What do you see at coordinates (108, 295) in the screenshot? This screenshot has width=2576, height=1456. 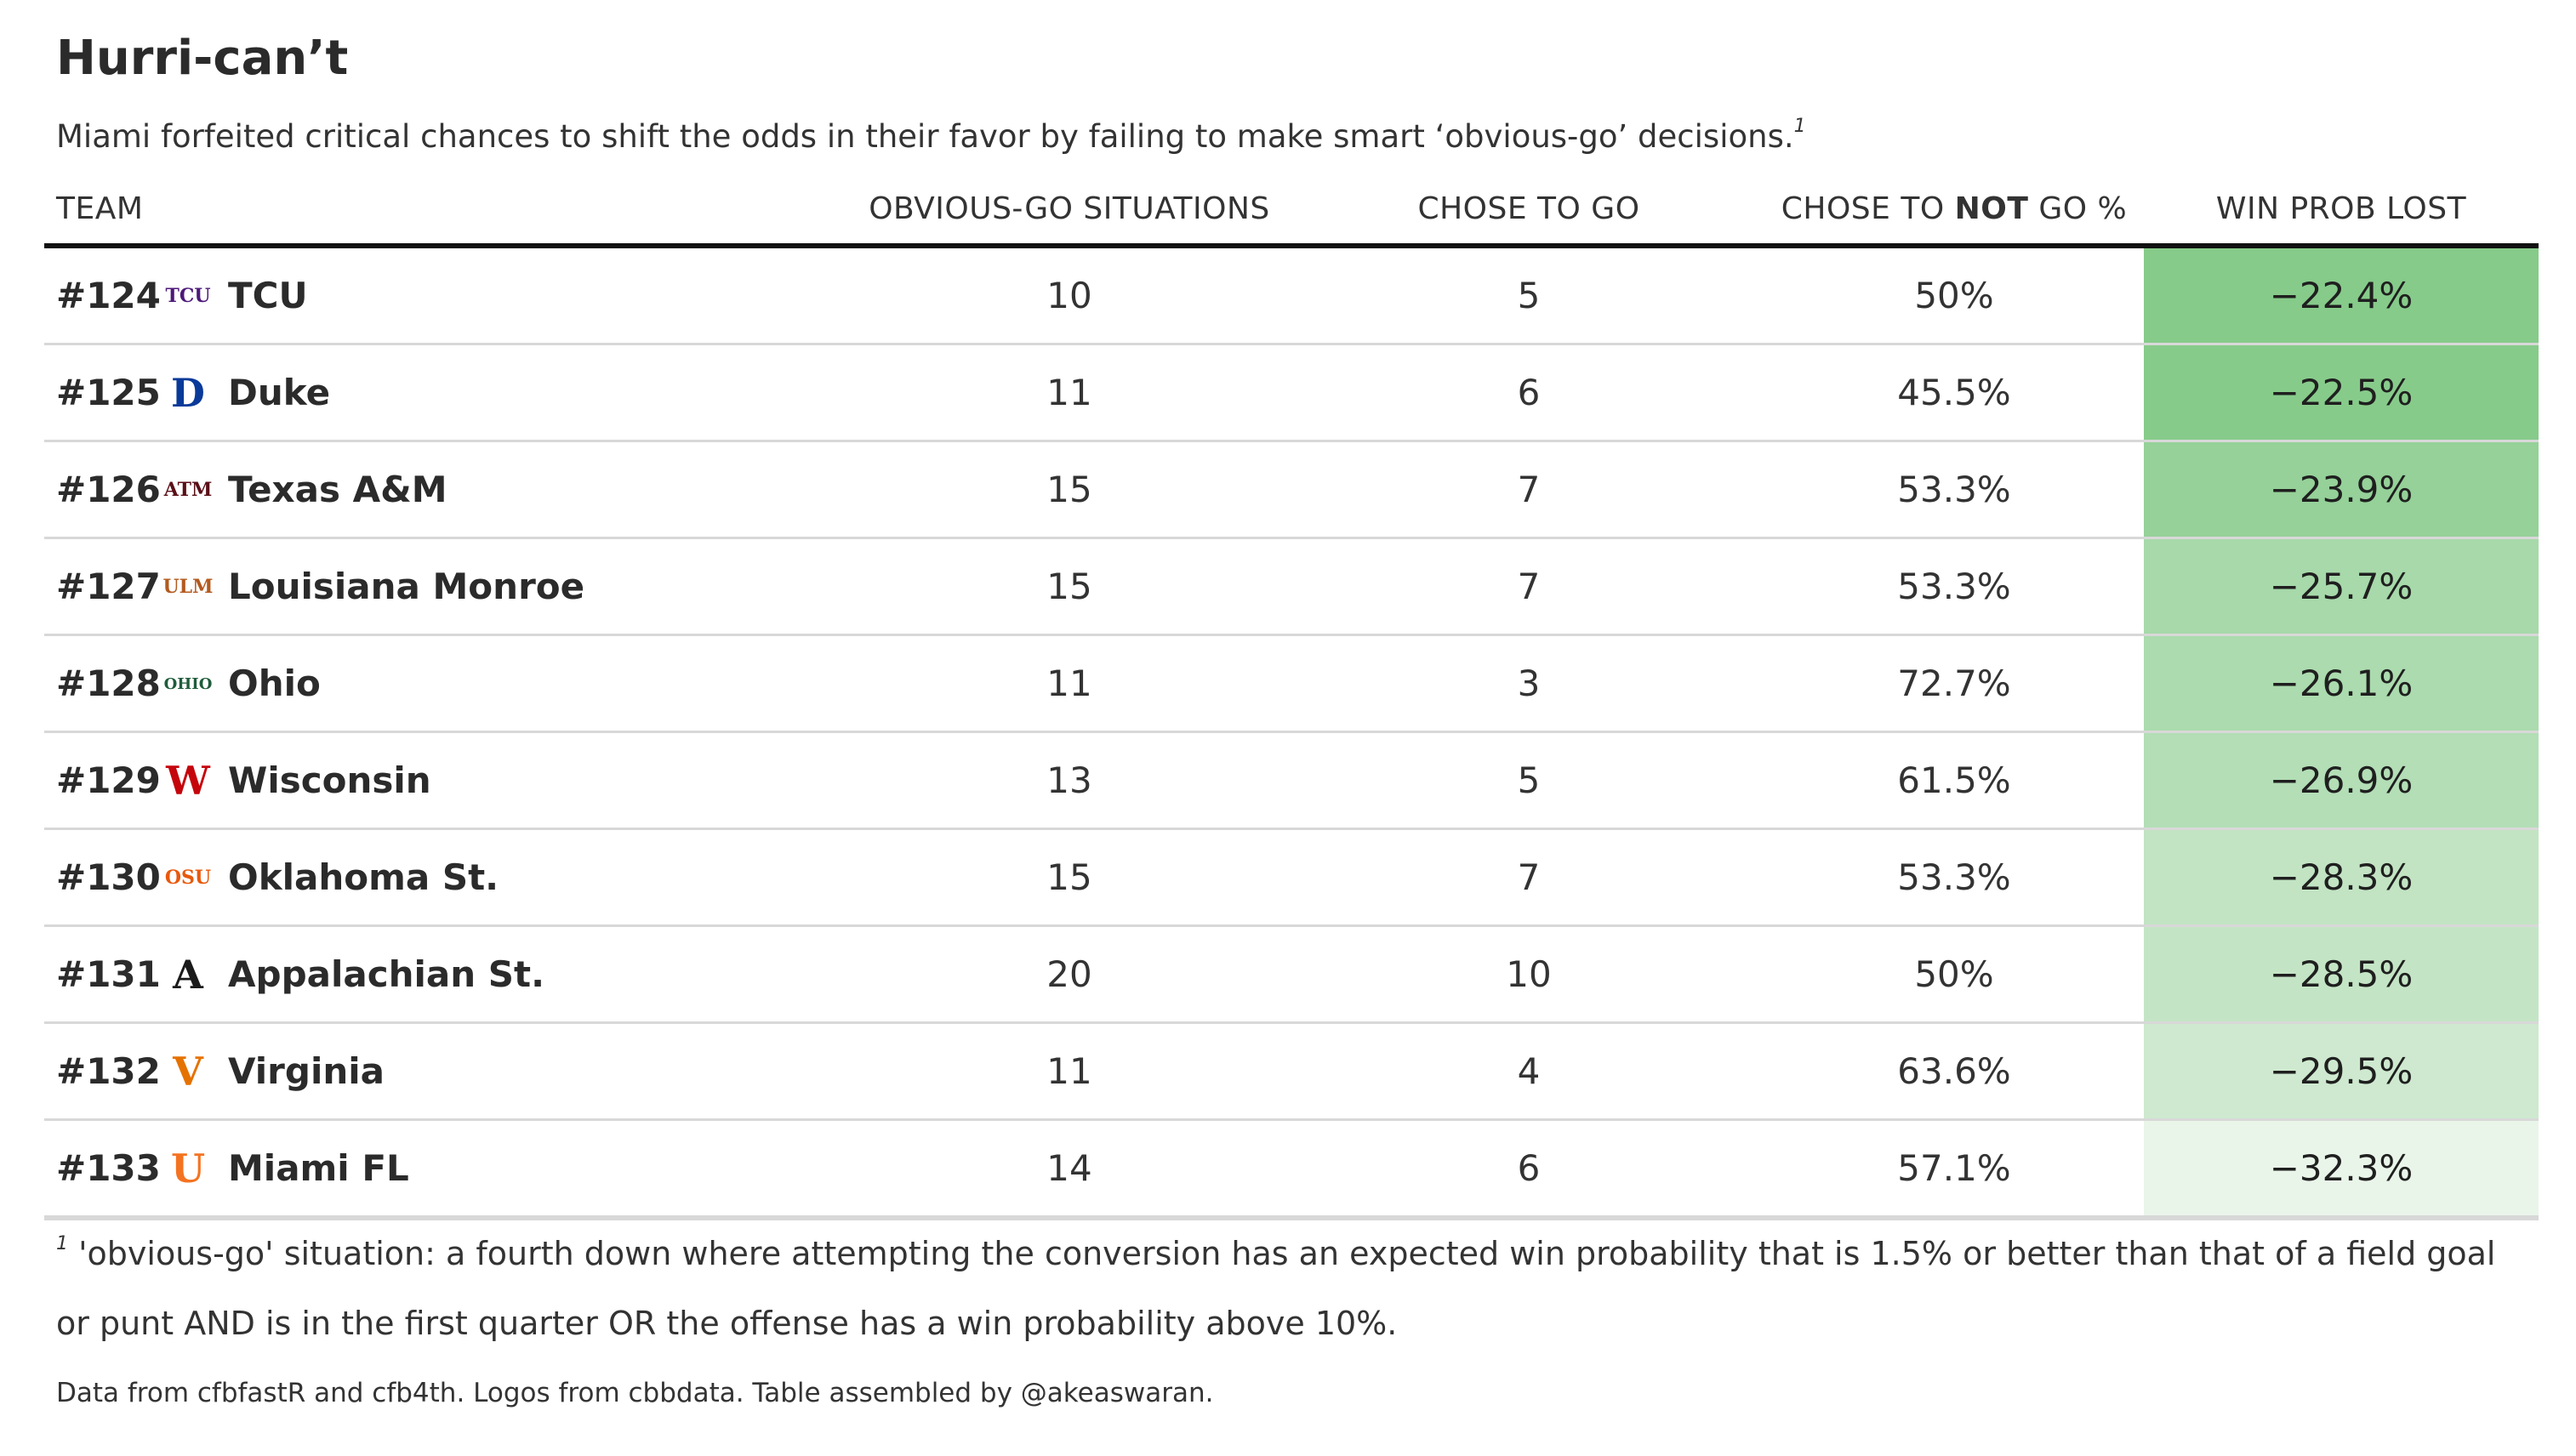 I see `team-rank: #124` at bounding box center [108, 295].